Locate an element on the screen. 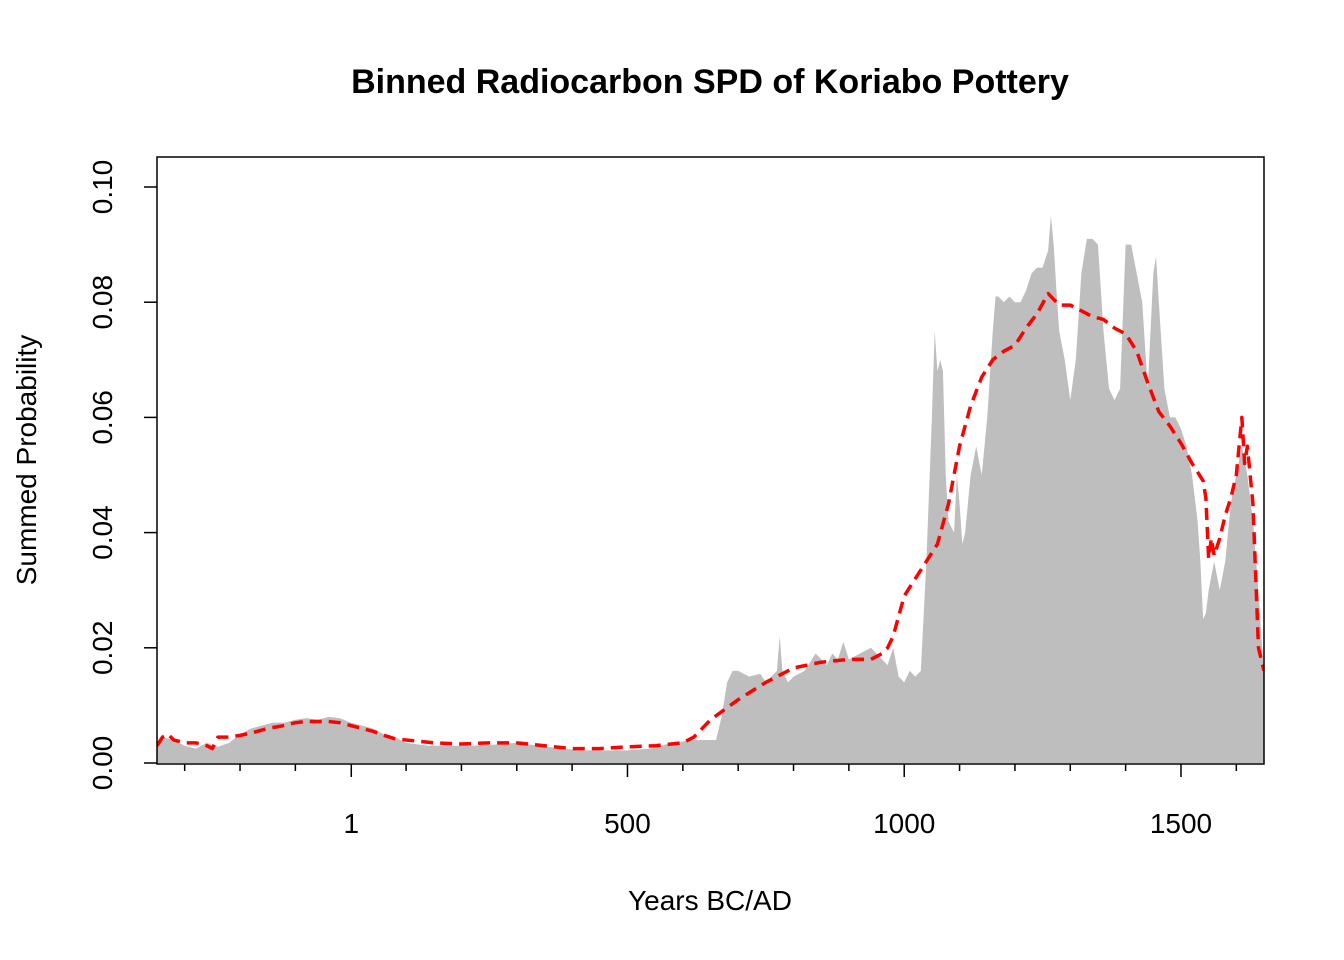  x-axis-label: Years BC/AD is located at coordinates (710, 900).